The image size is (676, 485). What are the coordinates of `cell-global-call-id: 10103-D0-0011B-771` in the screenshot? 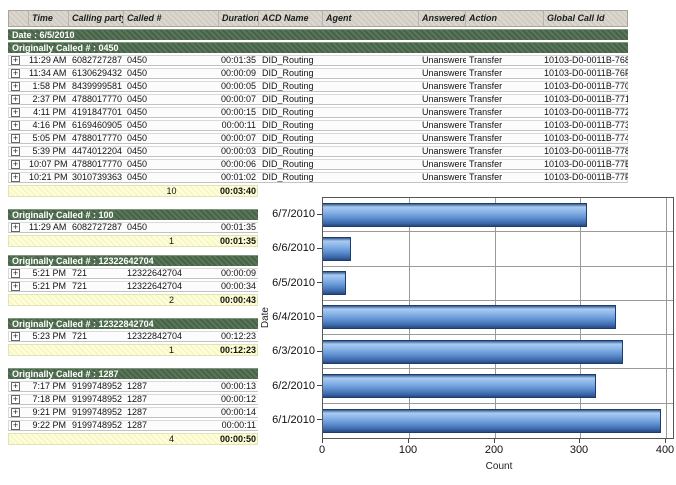 It's located at (586, 99).